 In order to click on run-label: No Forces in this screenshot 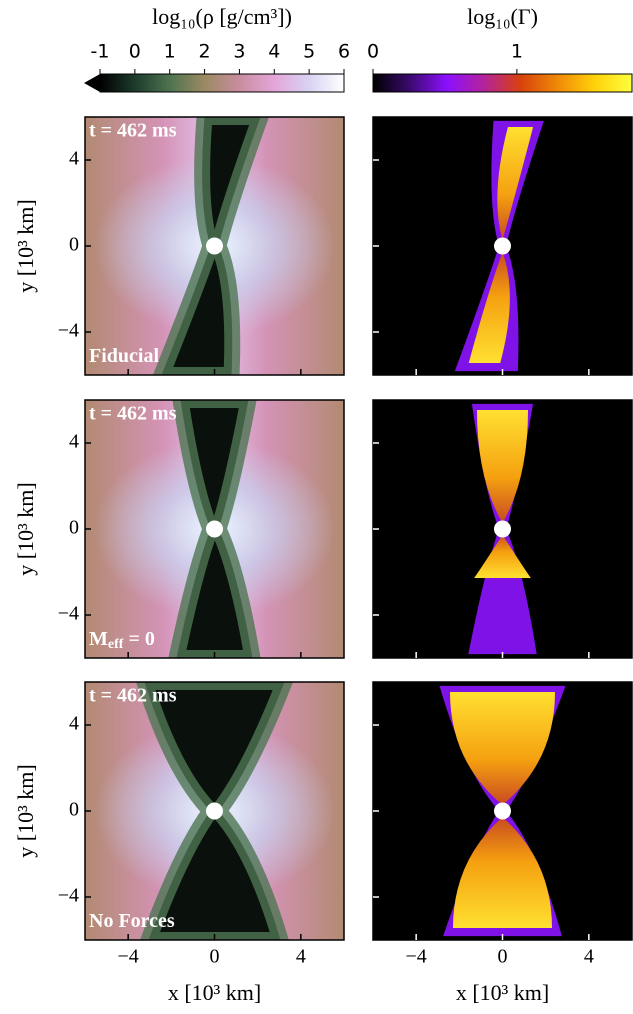, I will do `click(132, 921)`.